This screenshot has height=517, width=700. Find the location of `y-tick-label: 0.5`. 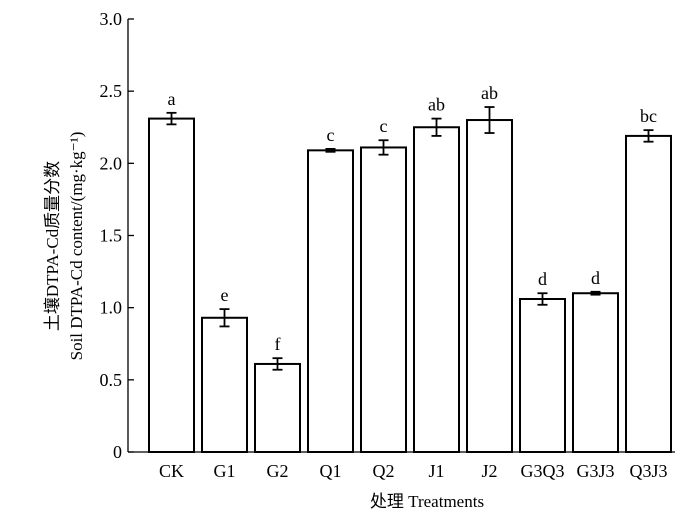

y-tick-label: 0.5 is located at coordinates (111, 380).